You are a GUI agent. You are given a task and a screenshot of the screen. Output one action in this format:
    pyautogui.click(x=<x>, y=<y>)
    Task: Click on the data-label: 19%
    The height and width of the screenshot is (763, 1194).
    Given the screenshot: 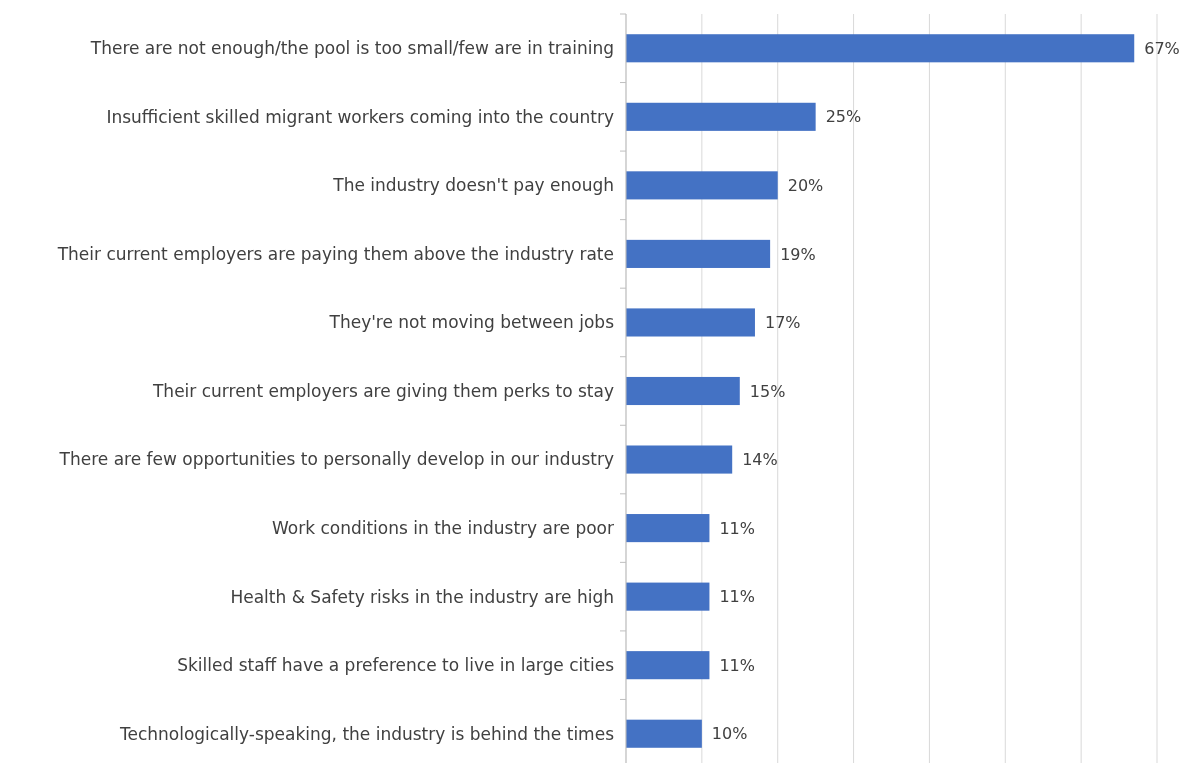 What is the action you would take?
    pyautogui.click(x=798, y=254)
    